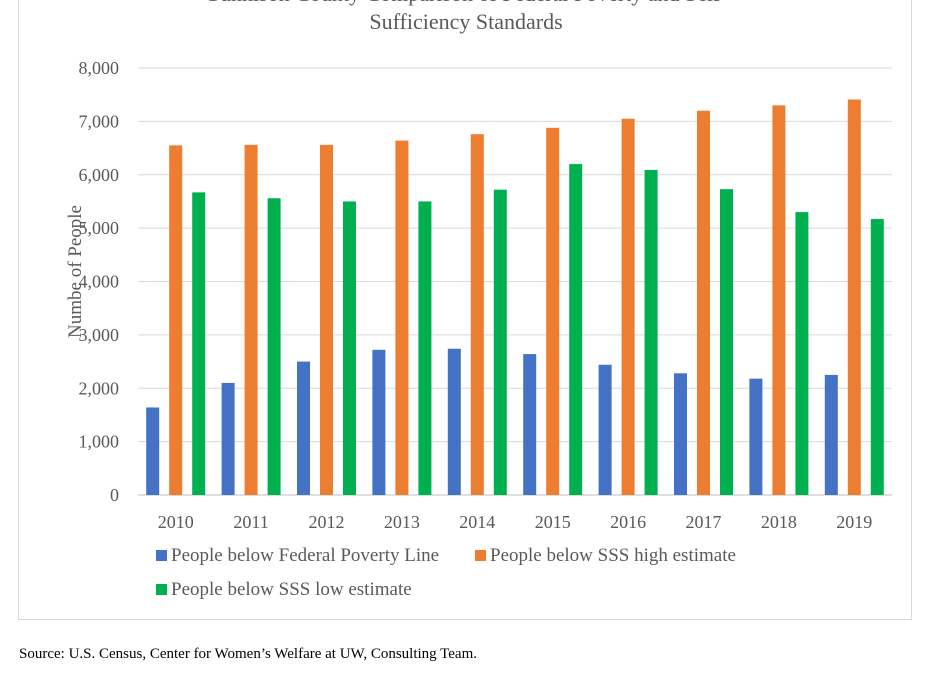 Image resolution: width=930 pixels, height=675 pixels. I want to click on y-tick-label: 8,000, so click(99, 68).